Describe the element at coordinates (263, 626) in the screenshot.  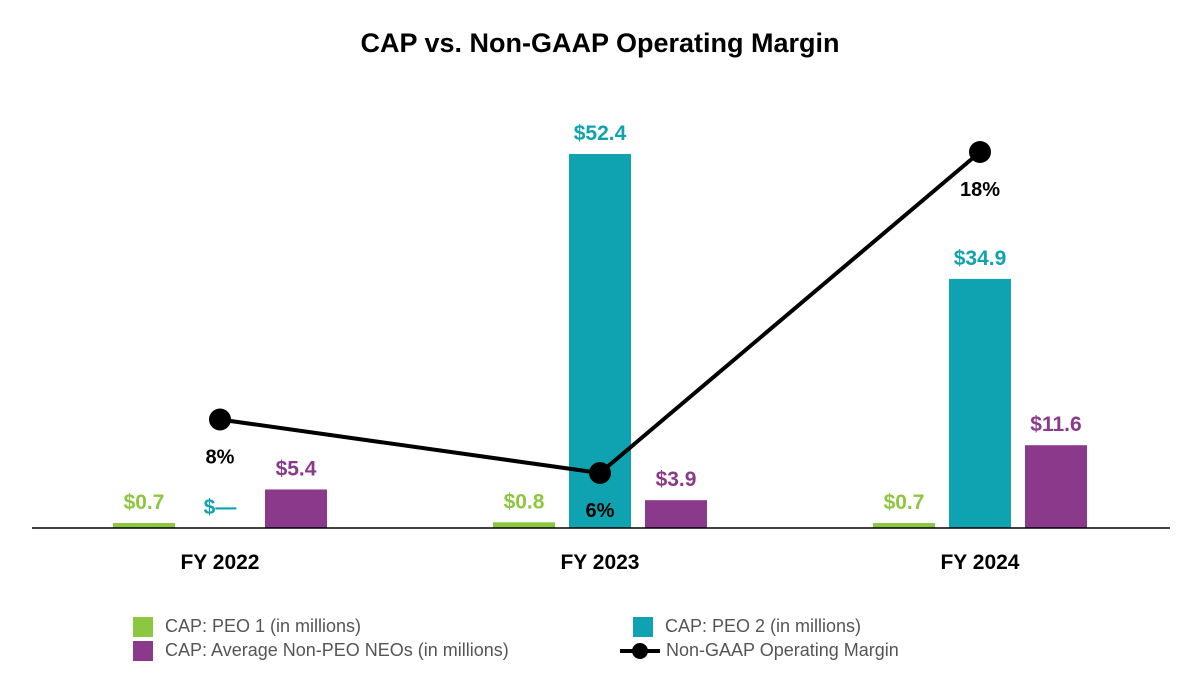
I see `legend-label: CAP: PEO 1 (in millions)` at that location.